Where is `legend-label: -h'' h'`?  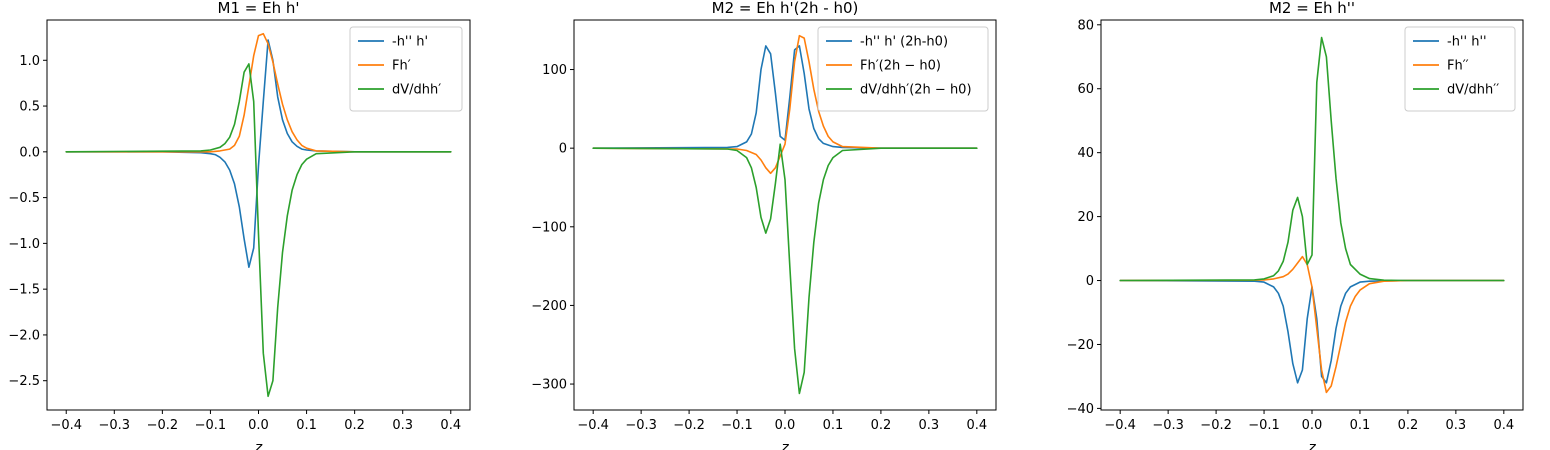
legend-label: -h'' h' is located at coordinates (410, 42).